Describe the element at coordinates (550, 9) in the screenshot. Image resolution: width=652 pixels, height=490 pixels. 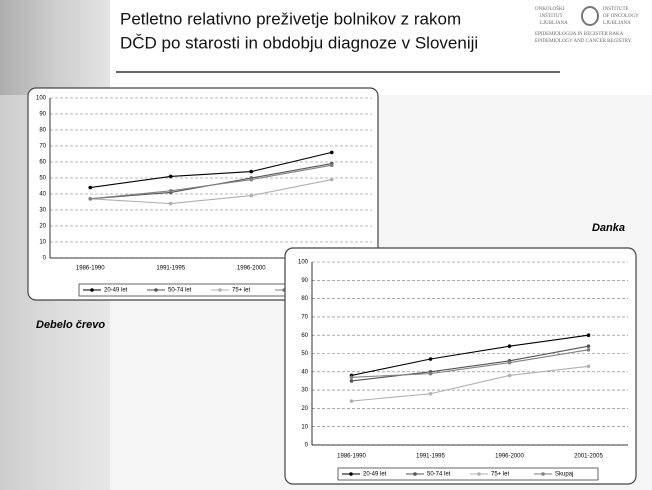
I see `logo-text: ONKOLOŠKI` at that location.